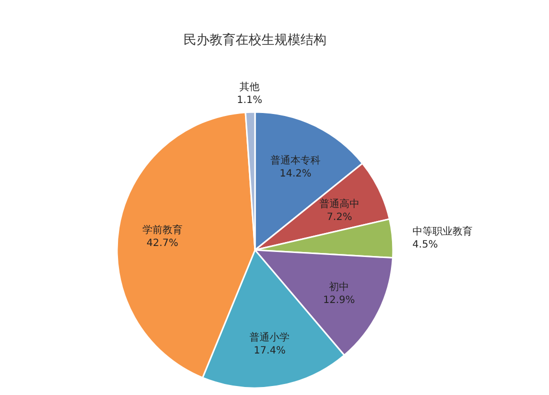 Image resolution: width=549 pixels, height=395 pixels. I want to click on data-label: 4.5%, so click(425, 245).